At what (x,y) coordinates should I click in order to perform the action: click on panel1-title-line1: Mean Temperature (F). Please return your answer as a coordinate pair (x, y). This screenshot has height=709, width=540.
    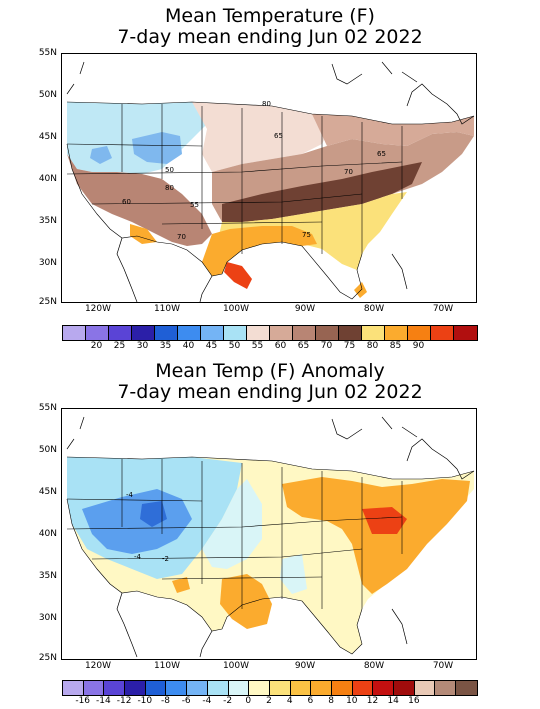
    Looking at the image, I should click on (270, 16).